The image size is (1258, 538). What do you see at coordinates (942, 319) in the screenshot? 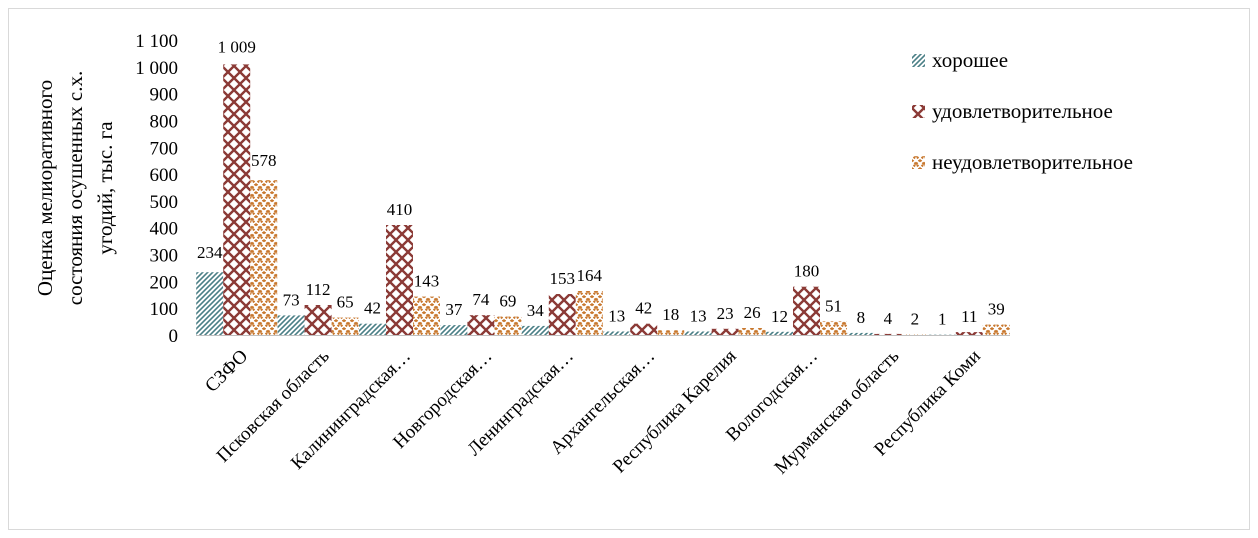
I see `data-label: 1` at bounding box center [942, 319].